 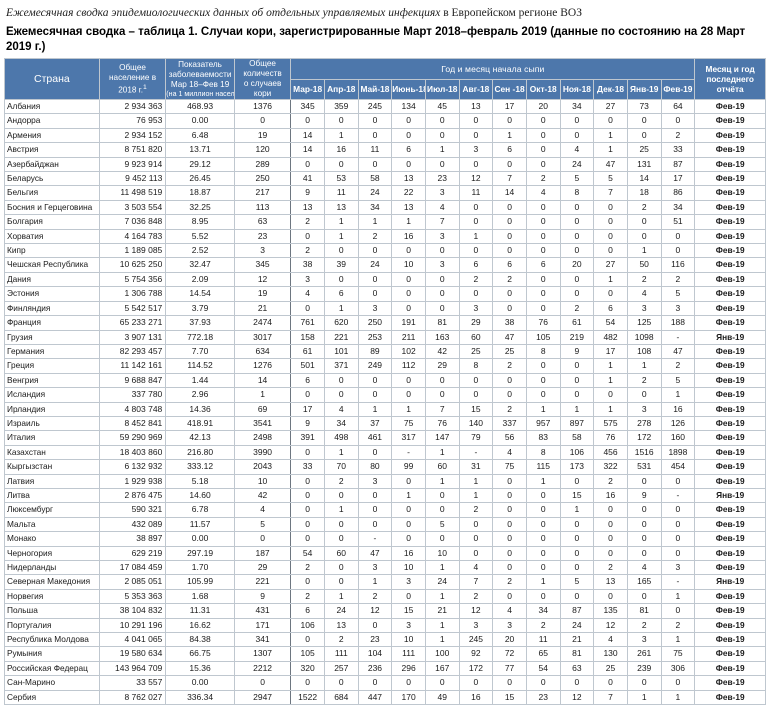 I want to click on cell-total-cases: 2043, so click(x=262, y=467).